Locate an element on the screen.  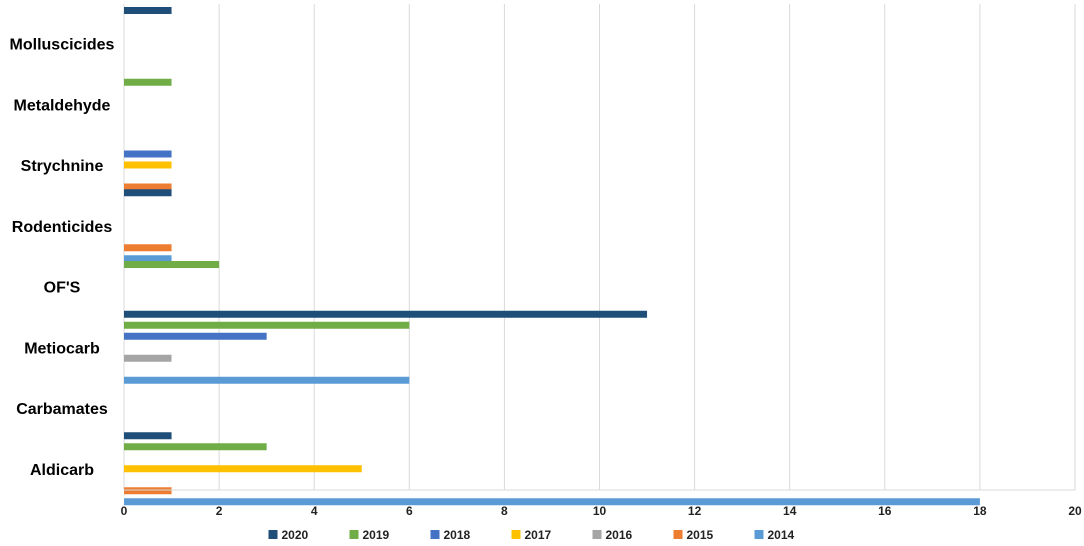
bar-rodenticides-2020 is located at coordinates (148, 193).